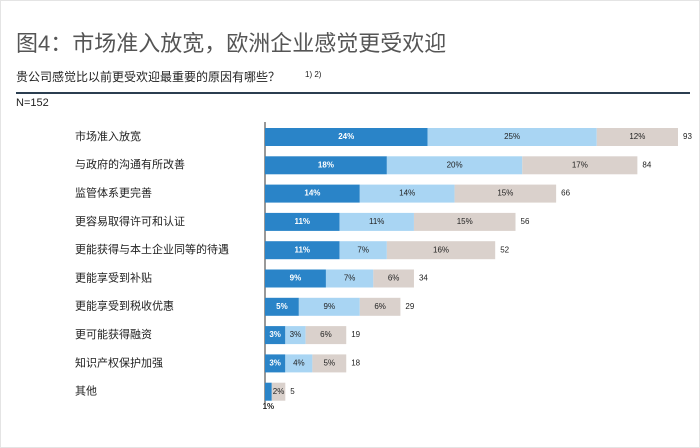 This screenshot has width=700, height=448. Describe the element at coordinates (646, 164) in the screenshot. I see `total-label: 84` at that location.